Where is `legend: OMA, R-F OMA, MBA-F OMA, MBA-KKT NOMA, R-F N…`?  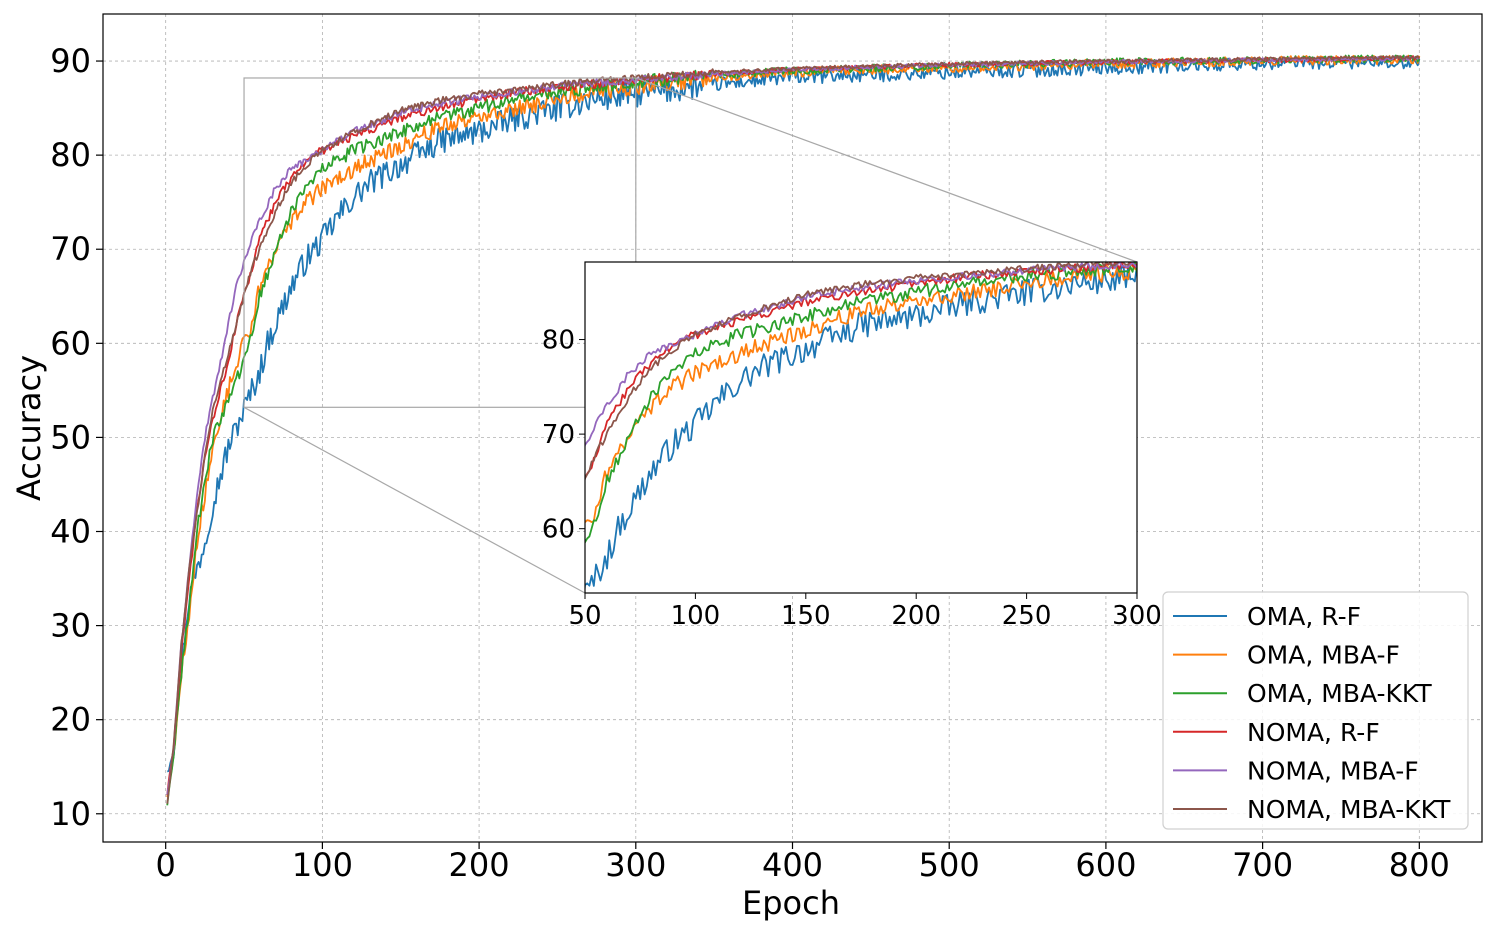 legend: OMA, R-F OMA, MBA-F OMA, MBA-KKT NOMA, R-F N… is located at coordinates (1315, 710).